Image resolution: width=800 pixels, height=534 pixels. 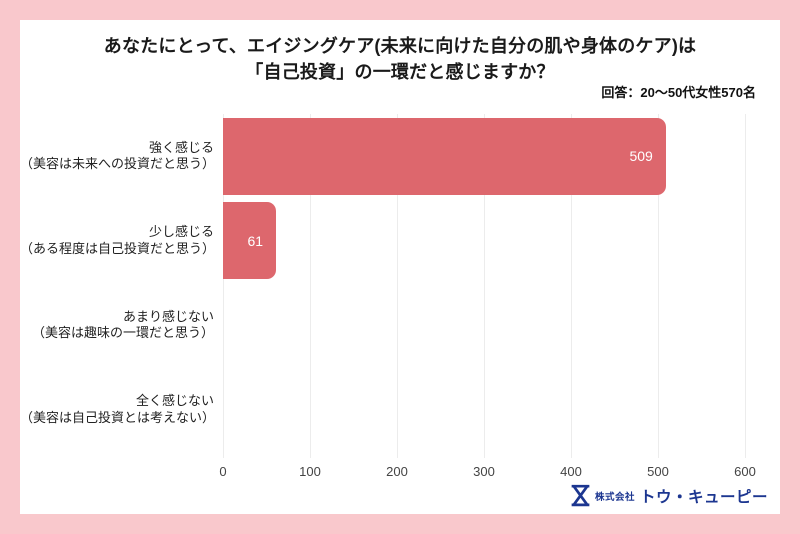 What do you see at coordinates (658, 471) in the screenshot?
I see `x-tick-label: 500` at bounding box center [658, 471].